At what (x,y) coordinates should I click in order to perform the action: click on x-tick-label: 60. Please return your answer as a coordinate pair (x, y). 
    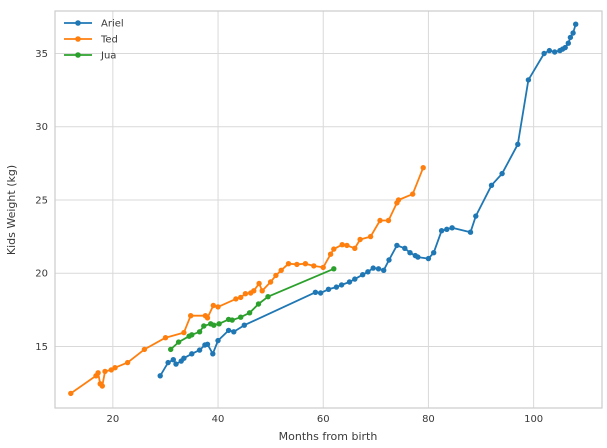
    Looking at the image, I should click on (323, 419).